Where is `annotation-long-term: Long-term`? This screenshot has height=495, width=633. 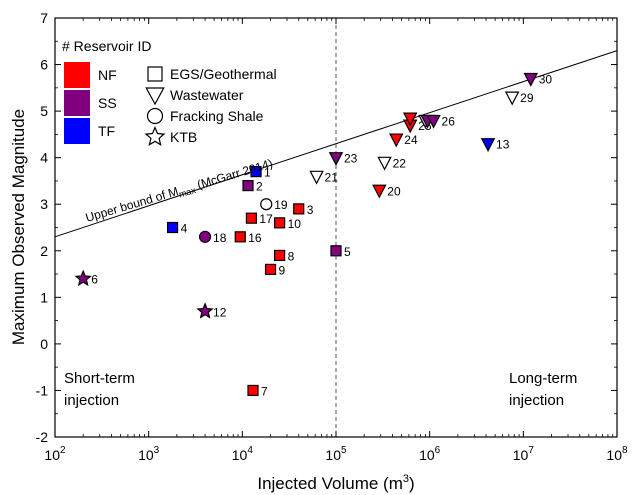 annotation-long-term: Long-term is located at coordinates (543, 378).